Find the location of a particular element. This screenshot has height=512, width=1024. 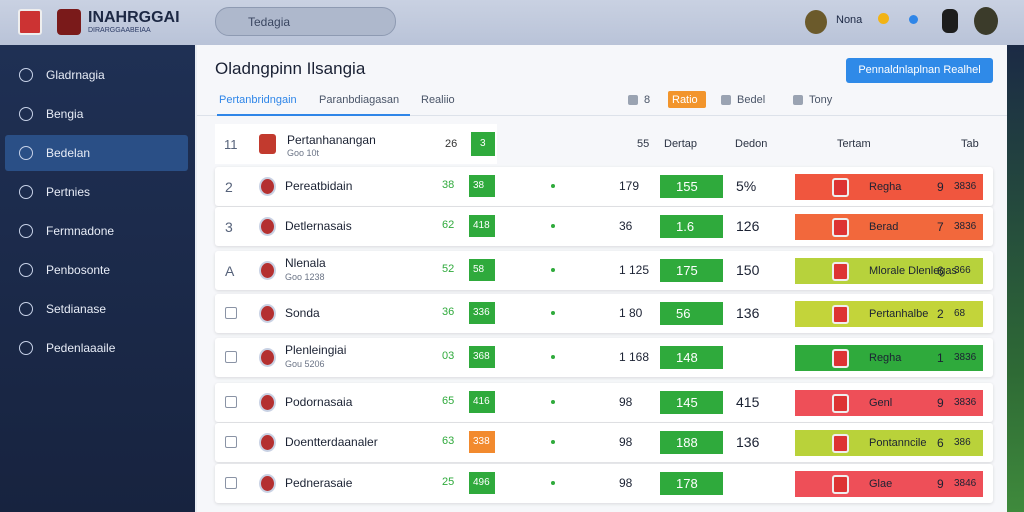

team-name: Nlenala is located at coordinates (305, 263).